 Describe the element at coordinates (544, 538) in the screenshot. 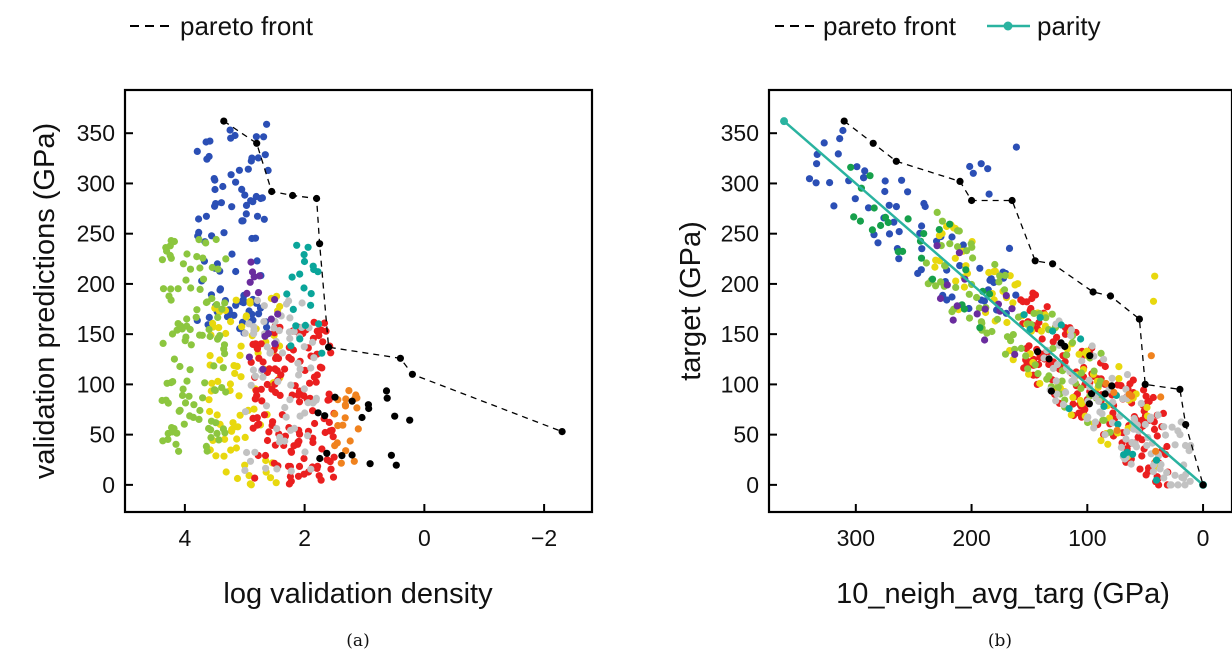

I see `x-tick-label: −2` at that location.